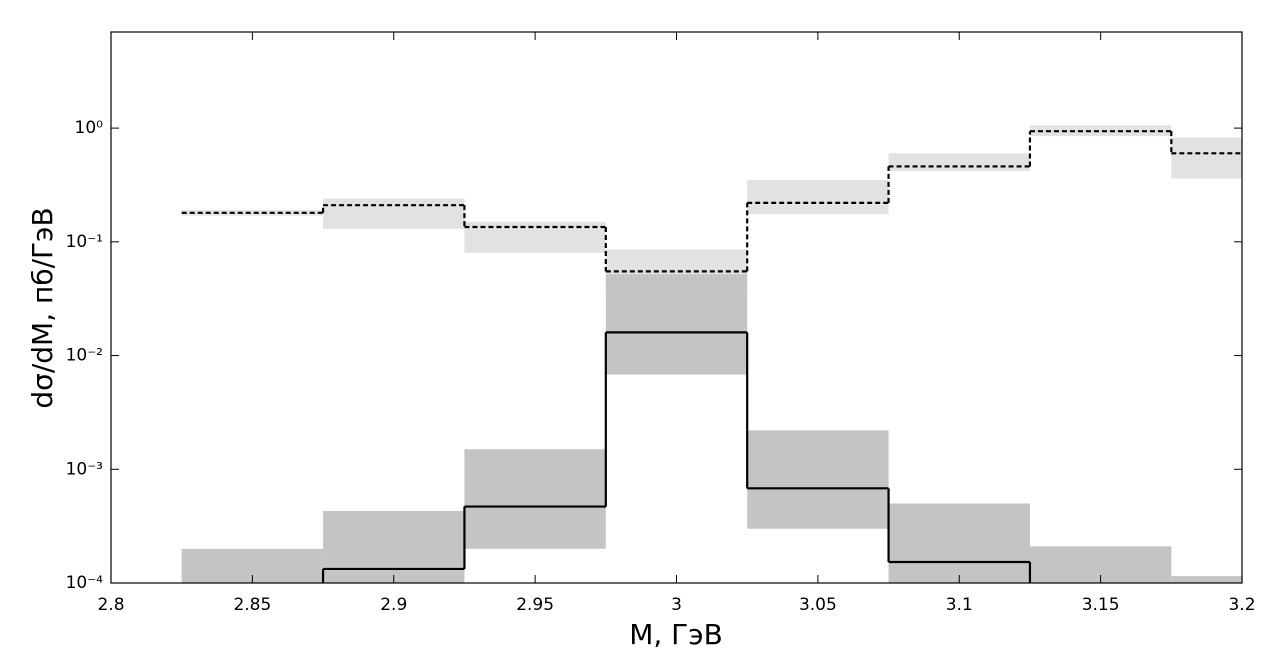  I want to click on x-tick-label: 3.15, so click(1101, 605).